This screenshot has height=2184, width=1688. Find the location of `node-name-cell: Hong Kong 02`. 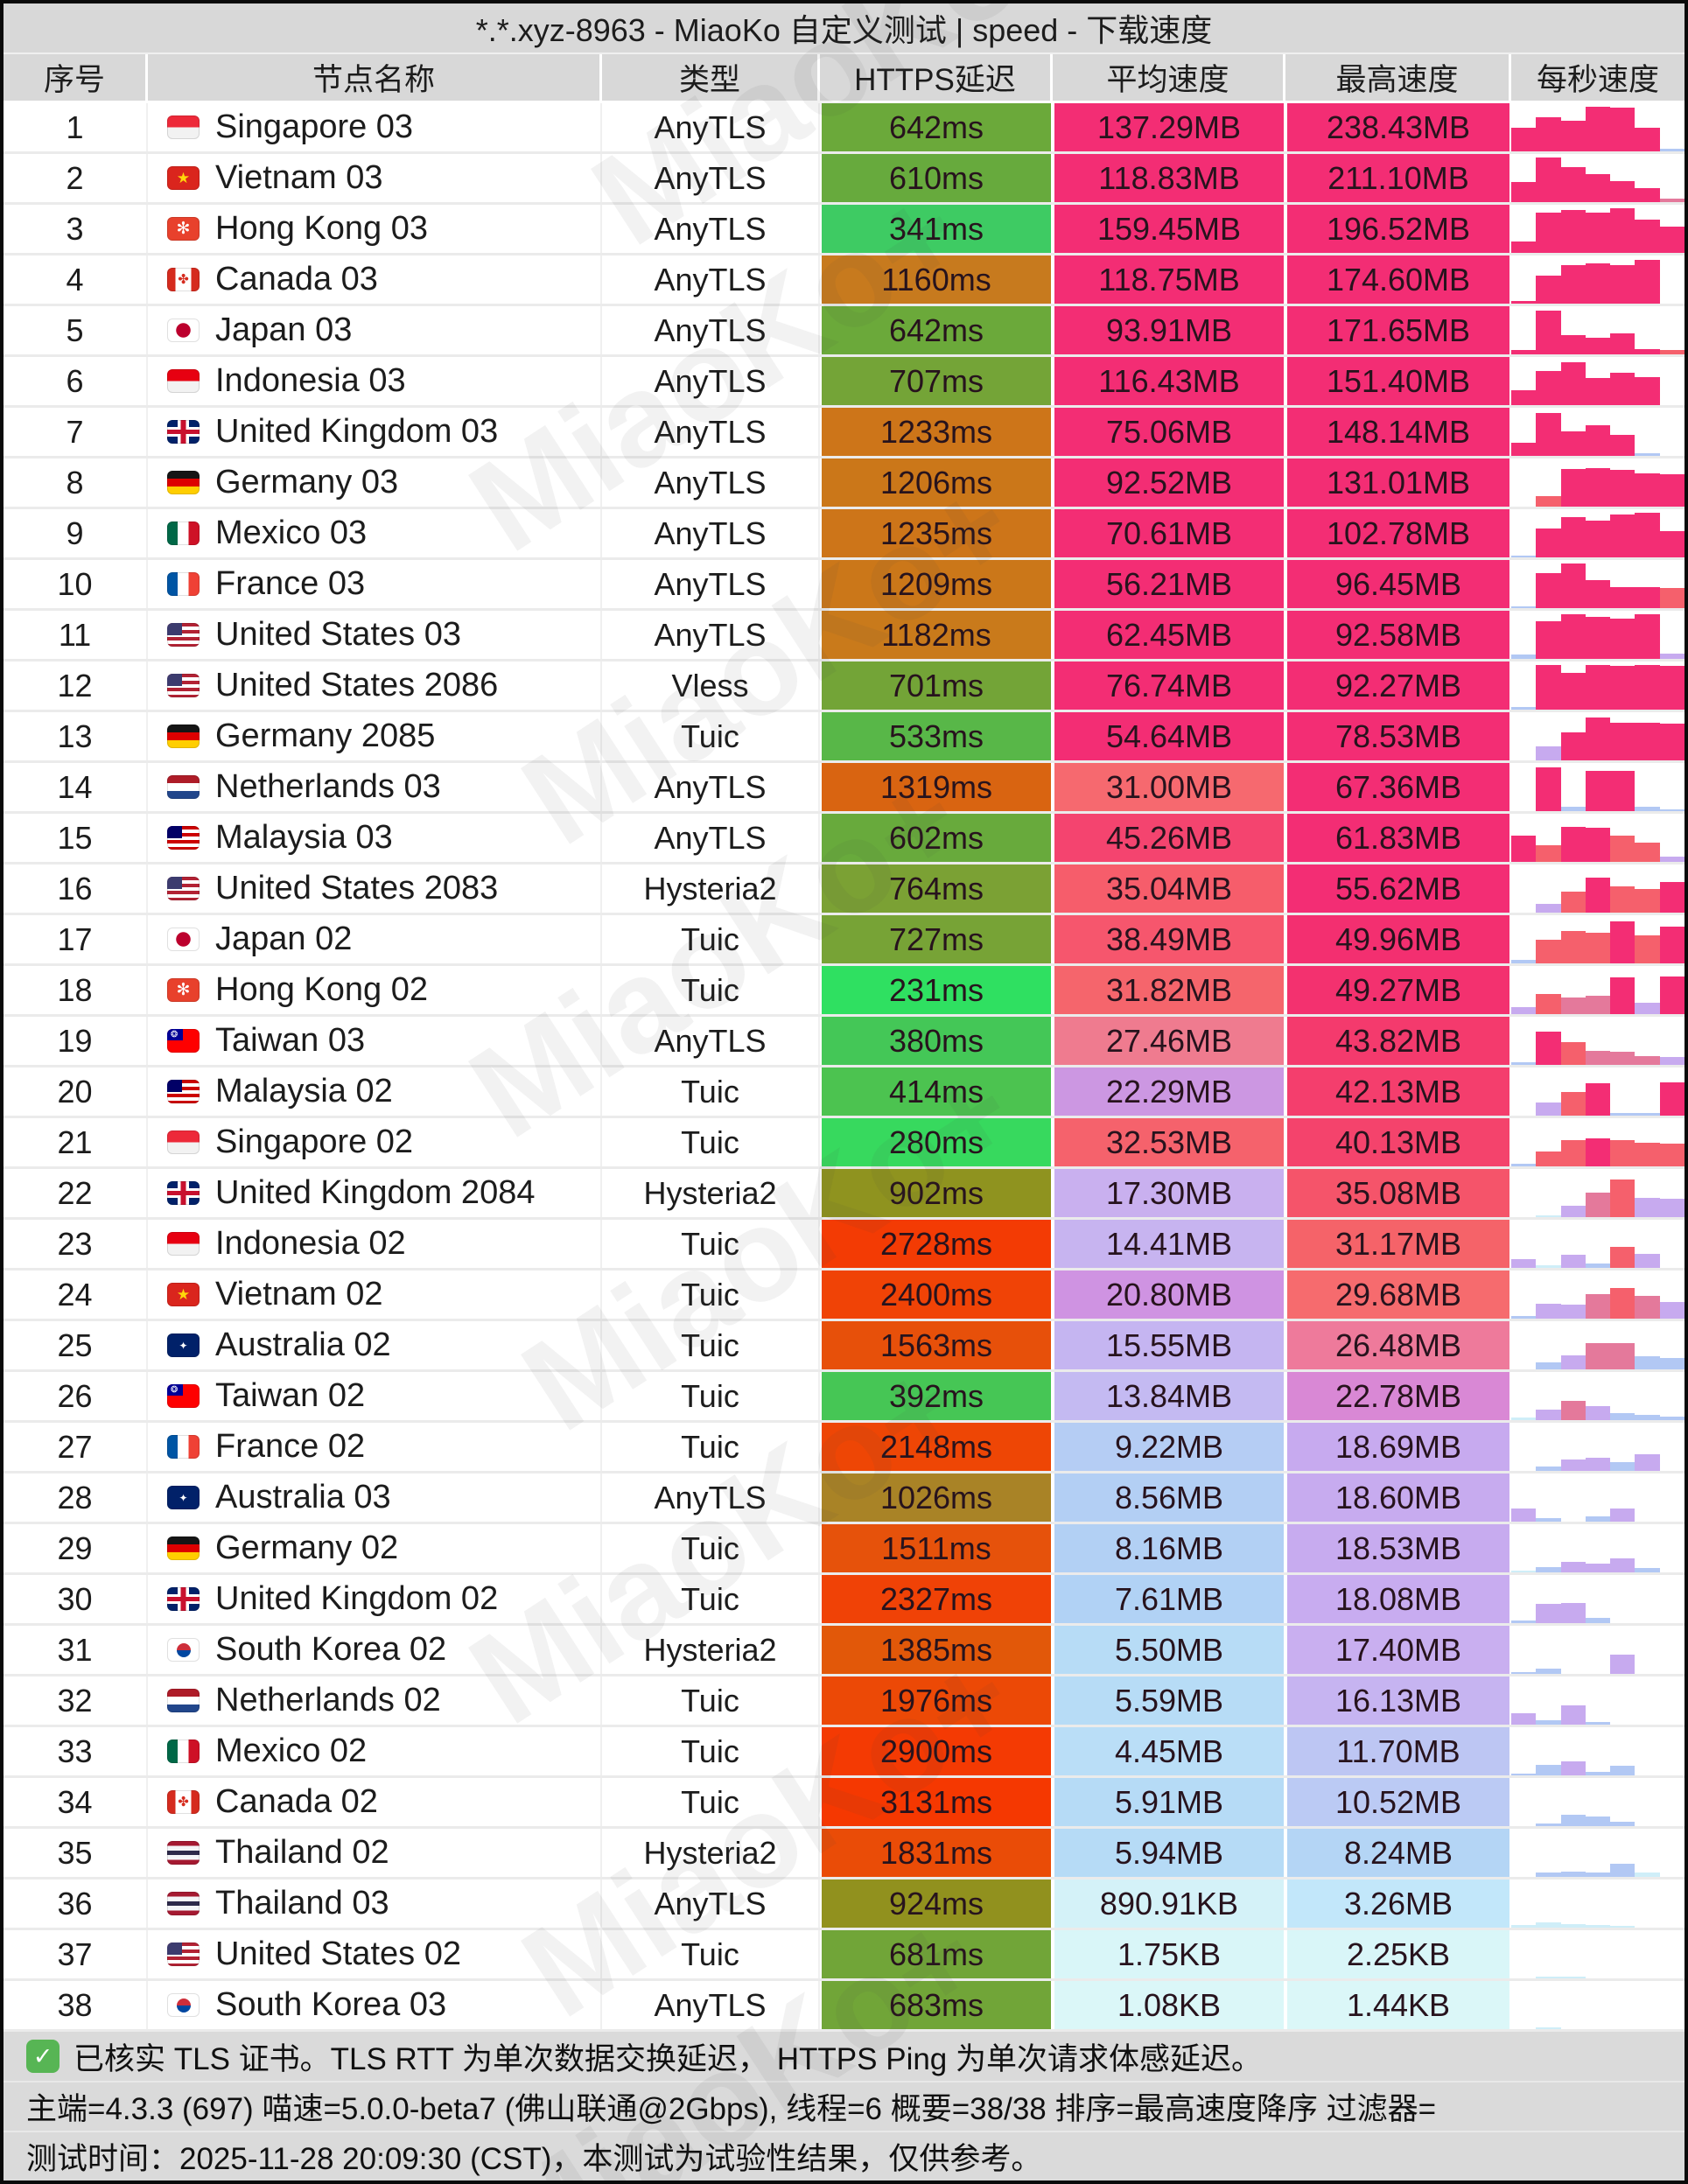

node-name-cell: Hong Kong 02 is located at coordinates (375, 990).